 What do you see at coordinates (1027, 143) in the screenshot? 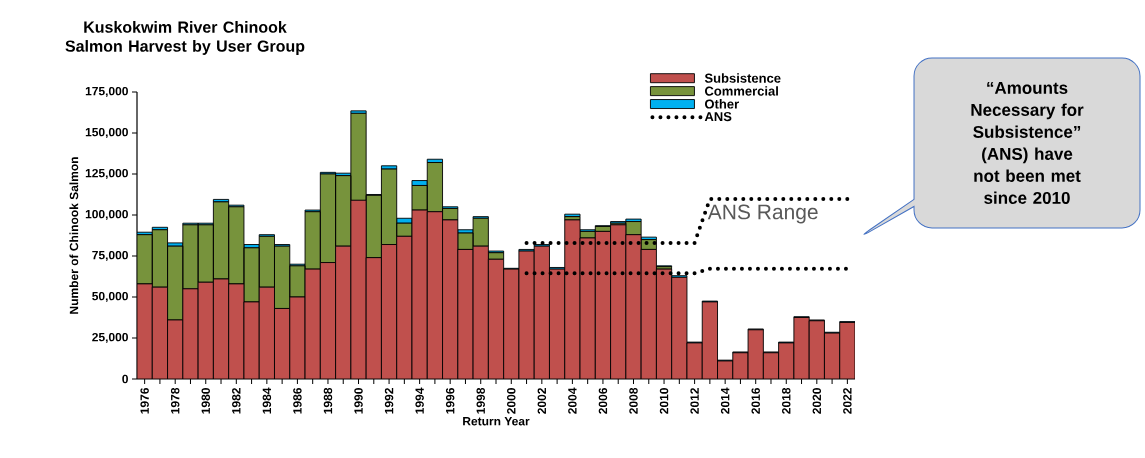
I see `text: “Amounts Necessary for Subsistence” (ANS) have not been met since 2010` at bounding box center [1027, 143].